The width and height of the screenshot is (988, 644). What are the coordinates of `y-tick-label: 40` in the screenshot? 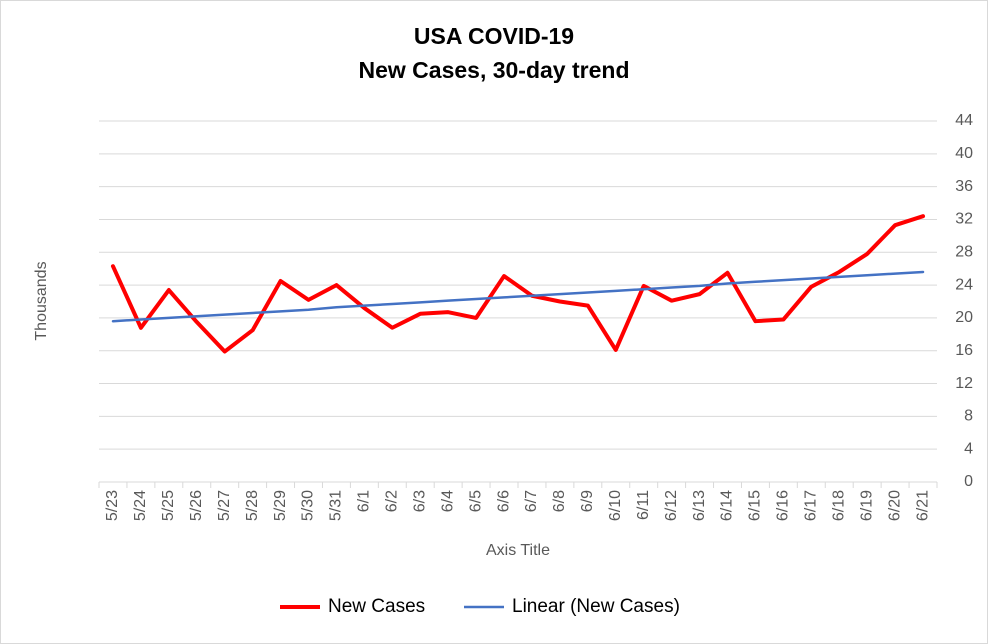 It's located at (964, 153).